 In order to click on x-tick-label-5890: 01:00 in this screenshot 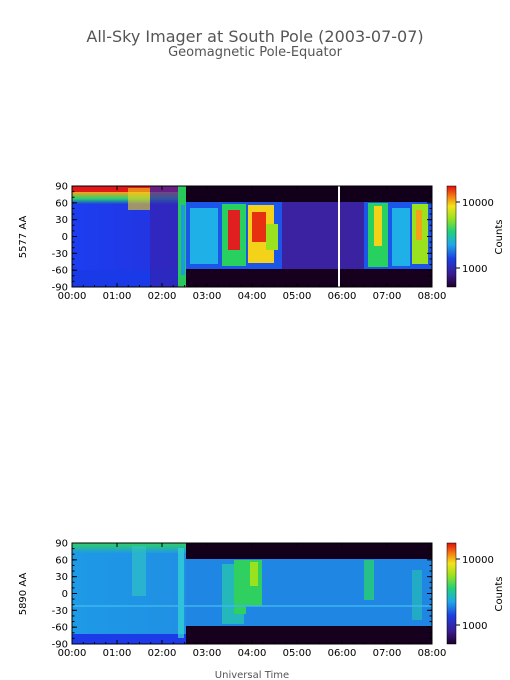, I will do `click(117, 653)`.